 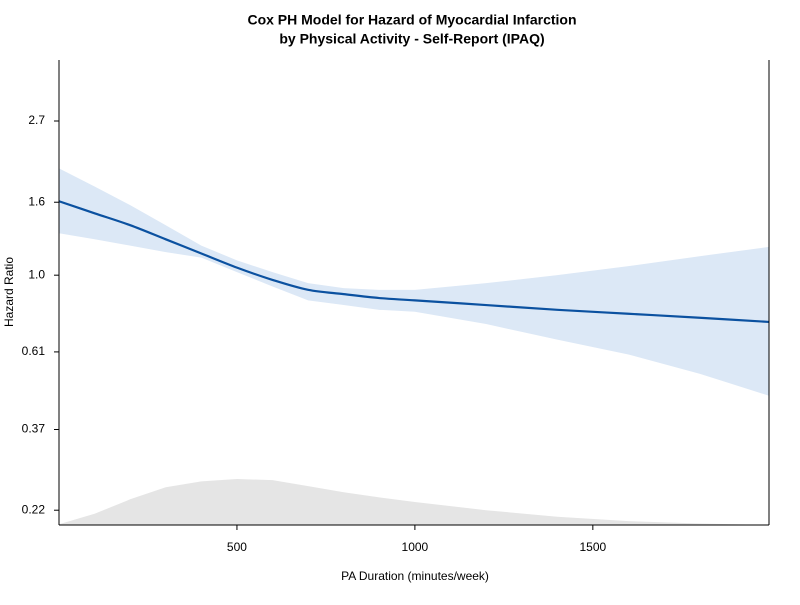 I want to click on density-area, so click(x=414, y=501).